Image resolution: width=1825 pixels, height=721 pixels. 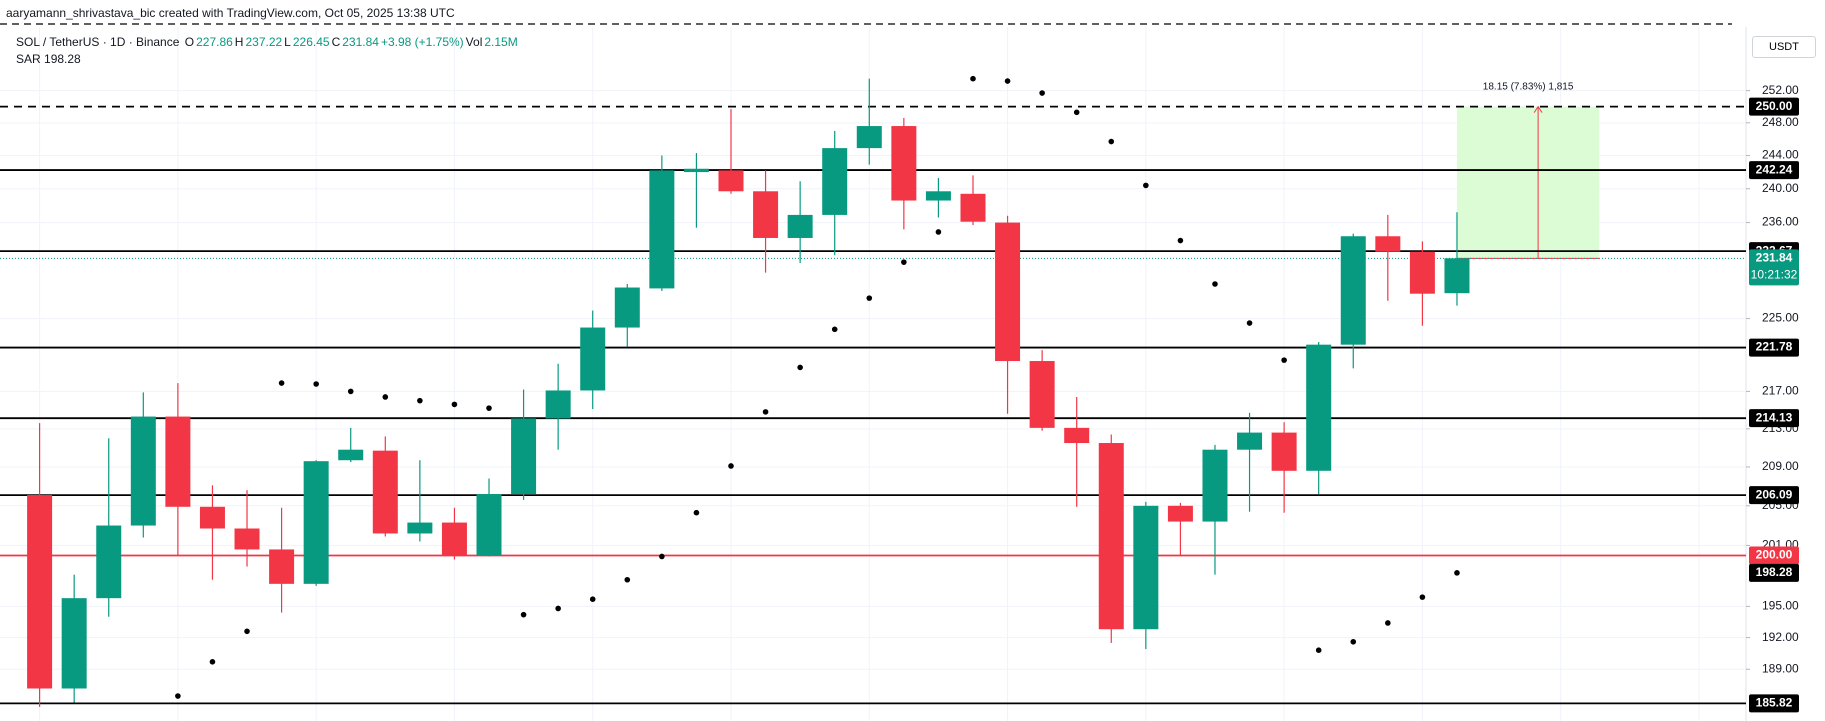 What do you see at coordinates (1780, 188) in the screenshot?
I see `y-tick-label: 240.00` at bounding box center [1780, 188].